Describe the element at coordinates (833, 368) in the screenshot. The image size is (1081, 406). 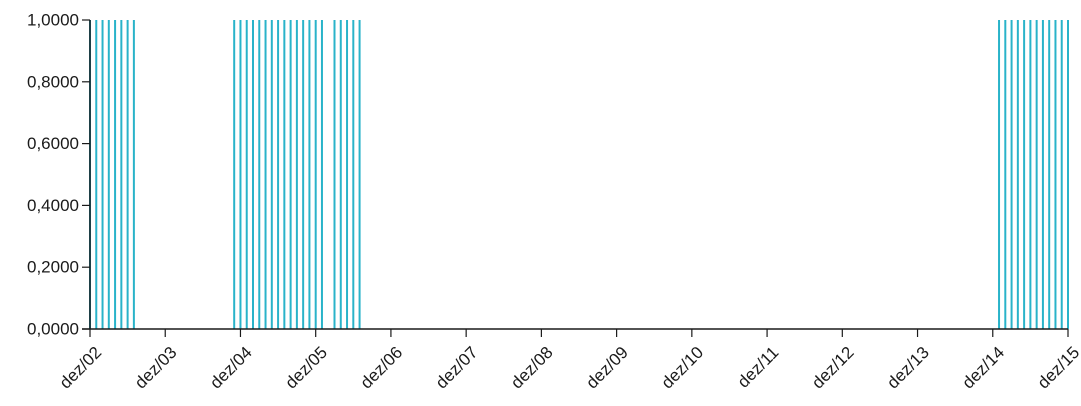
I see `x-tick-label: dez/12` at that location.